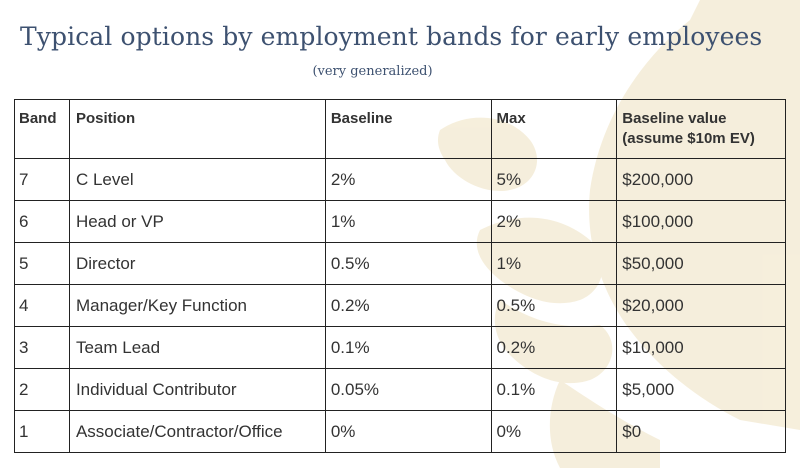 Image resolution: width=800 pixels, height=468 pixels. Describe the element at coordinates (554, 263) in the screenshot. I see `max-cell: 1%` at that location.